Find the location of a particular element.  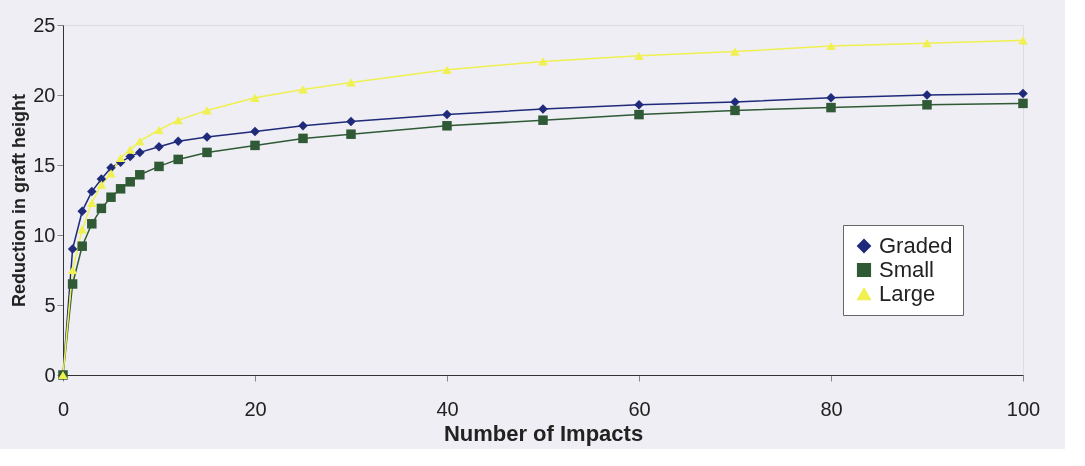

y-tick-label: 5 is located at coordinates (50, 304).